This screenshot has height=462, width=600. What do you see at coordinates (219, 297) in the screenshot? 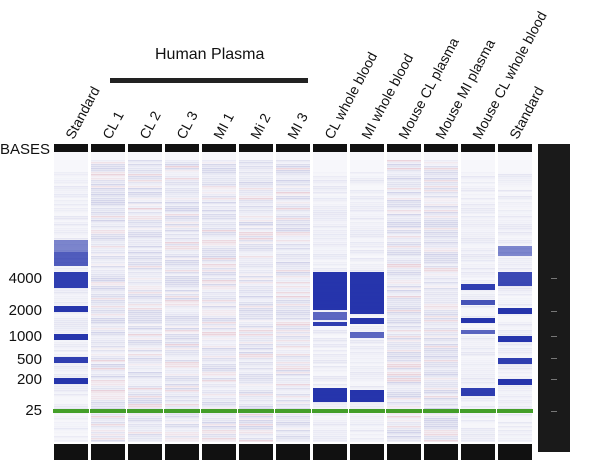
I see `lane-background` at bounding box center [219, 297].